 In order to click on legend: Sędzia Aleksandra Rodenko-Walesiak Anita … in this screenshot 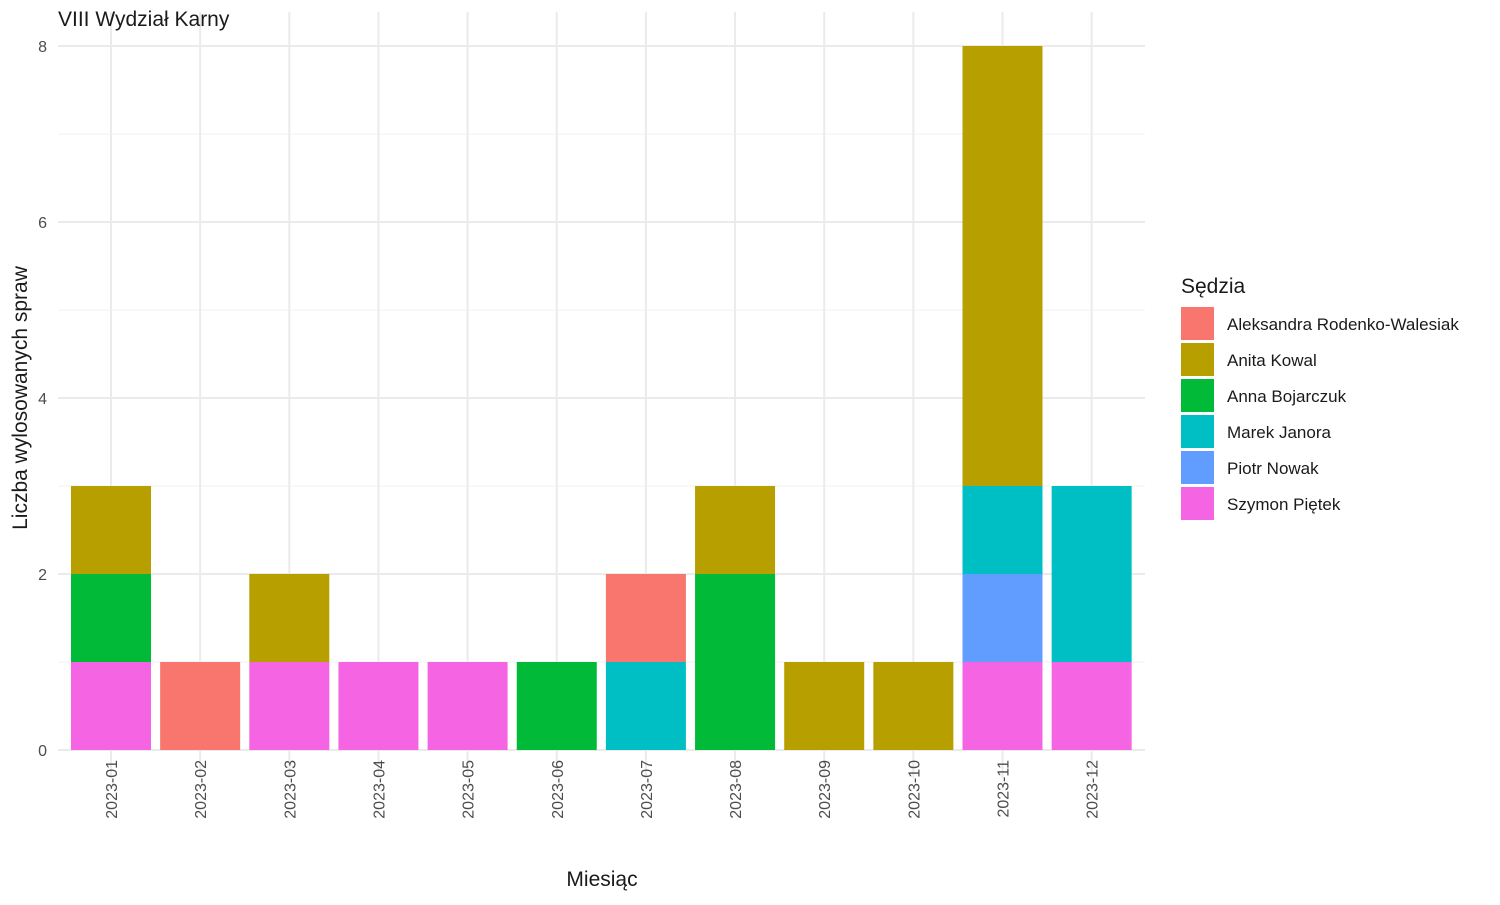, I will do `click(1320, 397)`.